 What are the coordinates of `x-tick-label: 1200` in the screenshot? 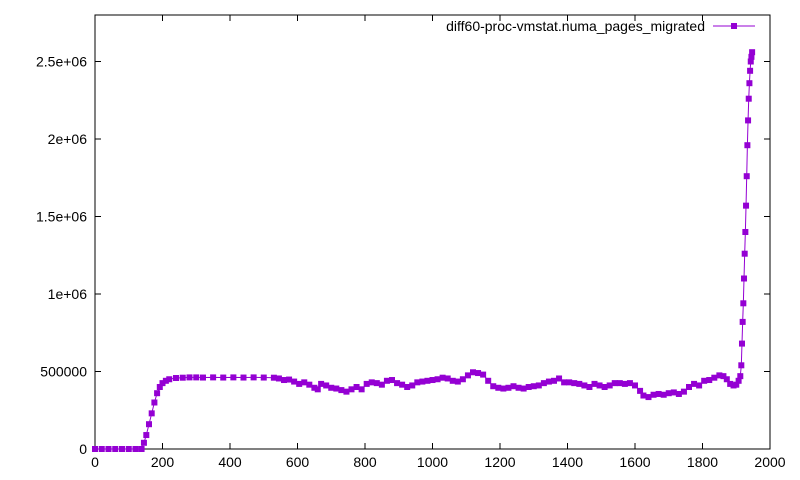 It's located at (499, 462).